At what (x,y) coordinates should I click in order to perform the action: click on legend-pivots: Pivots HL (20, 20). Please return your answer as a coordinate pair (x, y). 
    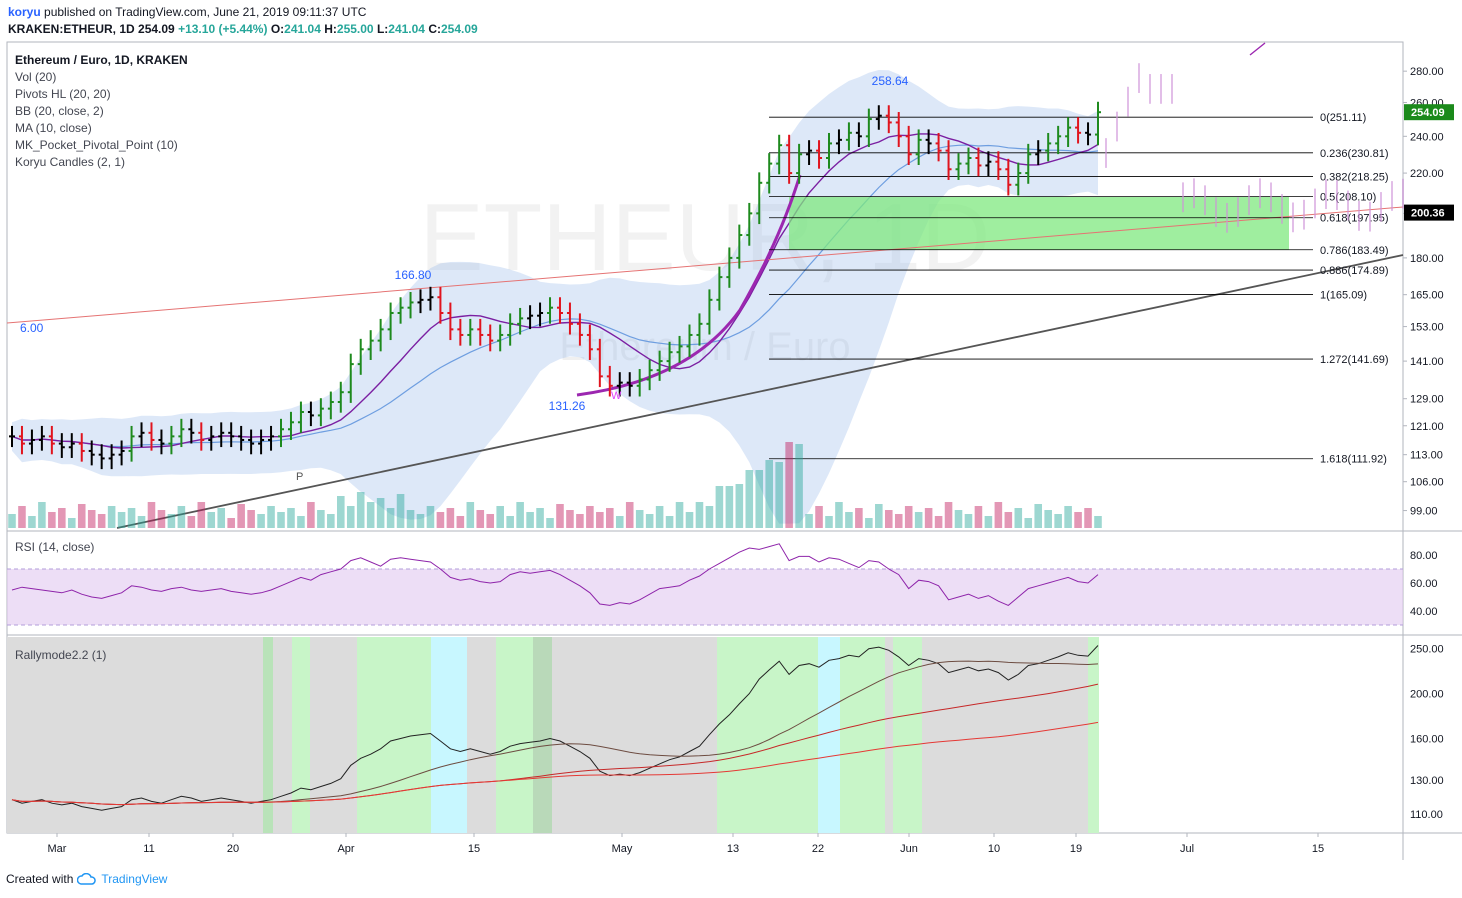
    Looking at the image, I should click on (63, 94).